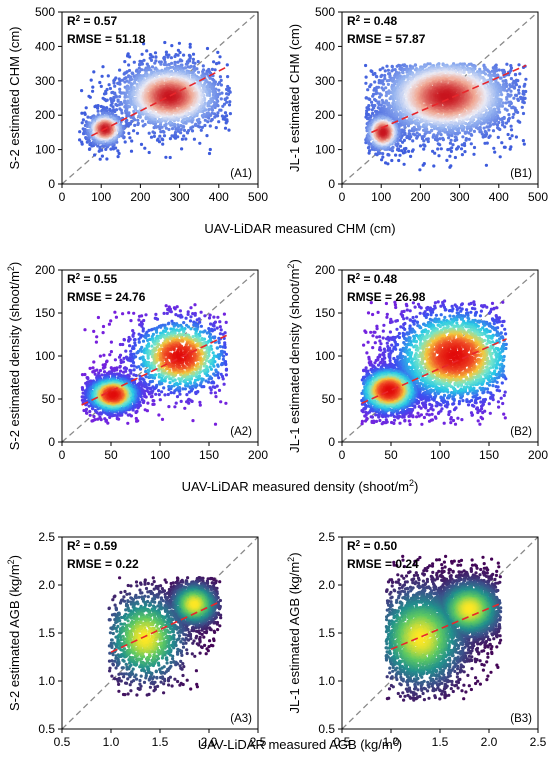 The image size is (550, 758). Describe the element at coordinates (51, 184) in the screenshot. I see `y-tick-label: 0` at that location.